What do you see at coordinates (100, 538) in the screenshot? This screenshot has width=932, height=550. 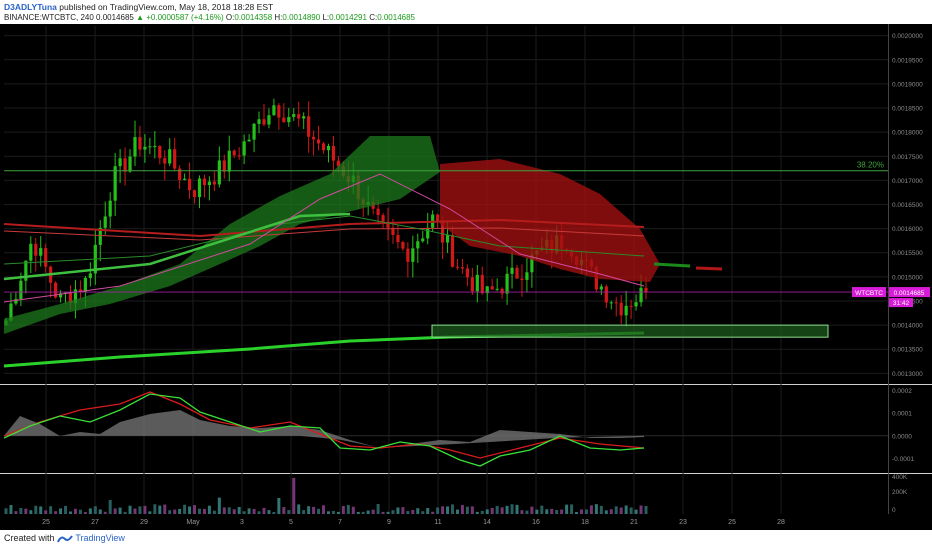 I see `tradingview-brand: TradingView` at bounding box center [100, 538].